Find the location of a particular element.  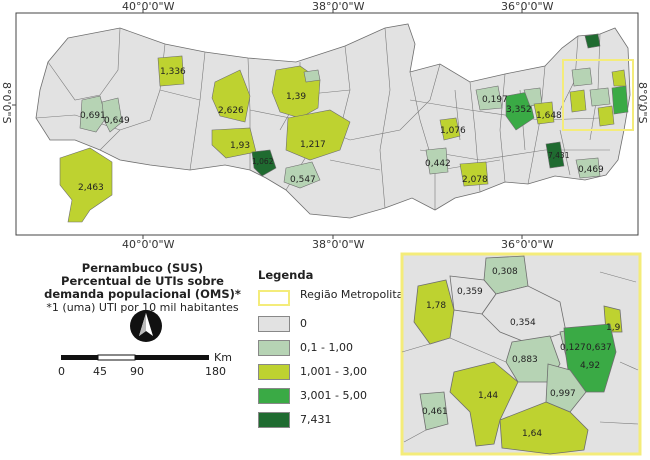

legend-item-3001-500: 3,001 - 5,00 is located at coordinates (328, 398).